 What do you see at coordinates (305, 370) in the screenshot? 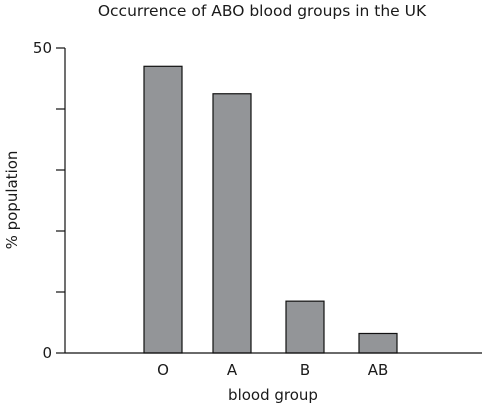
I see `x-tick-label-b: B` at bounding box center [305, 370].